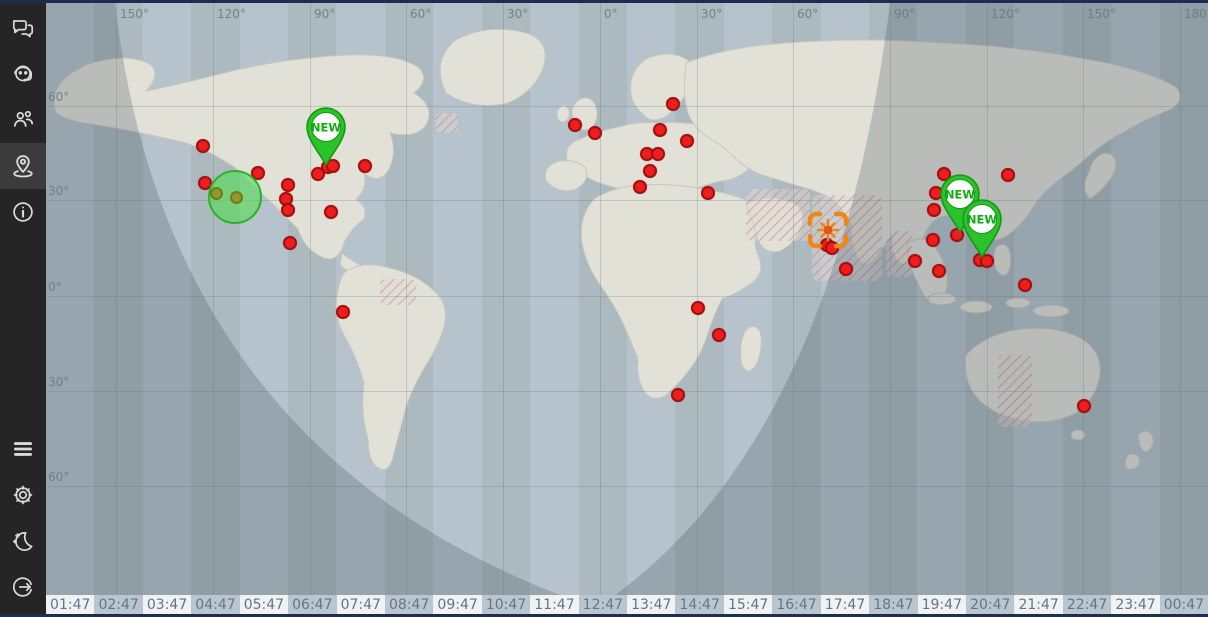 The height and width of the screenshot is (617, 1208). What do you see at coordinates (748, 604) in the screenshot?
I see `timezone-time: 15:47` at bounding box center [748, 604].